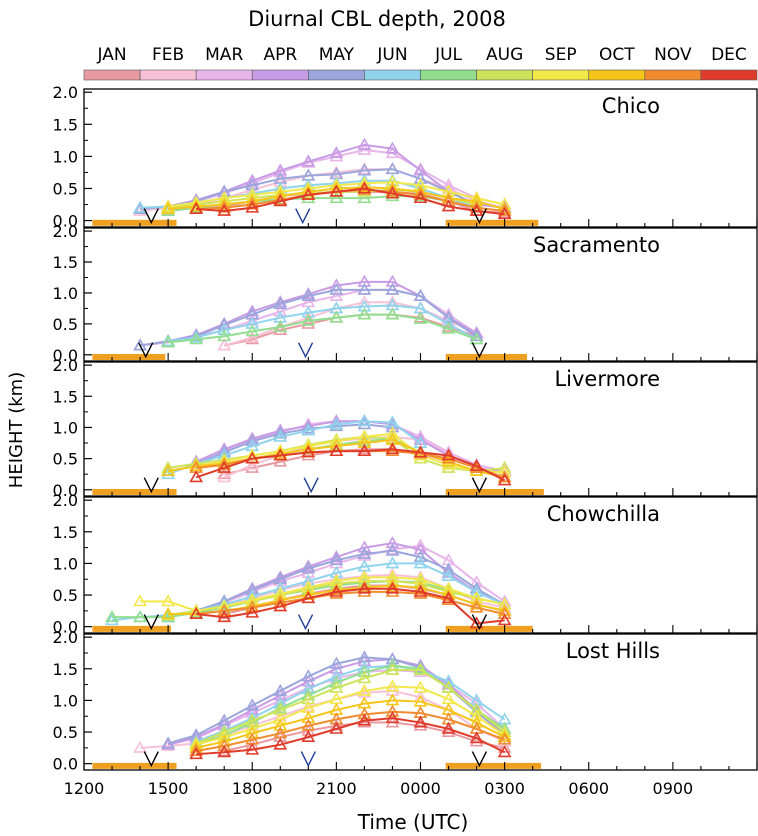  I want to click on time-axis: 1200 1500 1800 2100 0000 0300 0600 0900, so click(379, 788).